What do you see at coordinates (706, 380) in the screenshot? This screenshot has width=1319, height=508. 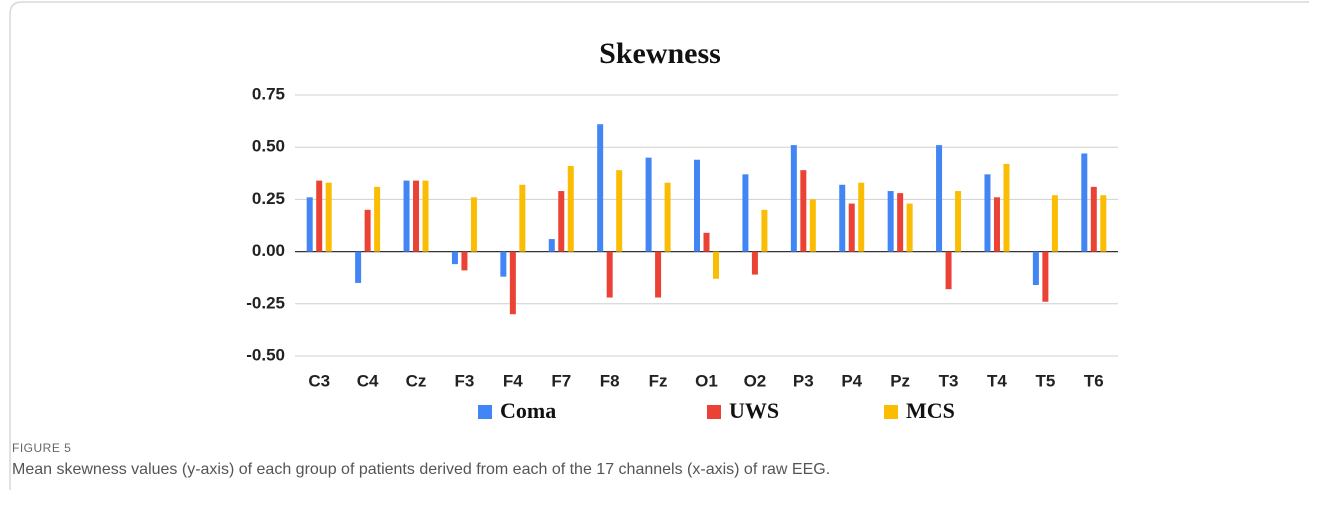 I see `x-tick-label: O1` at bounding box center [706, 380].